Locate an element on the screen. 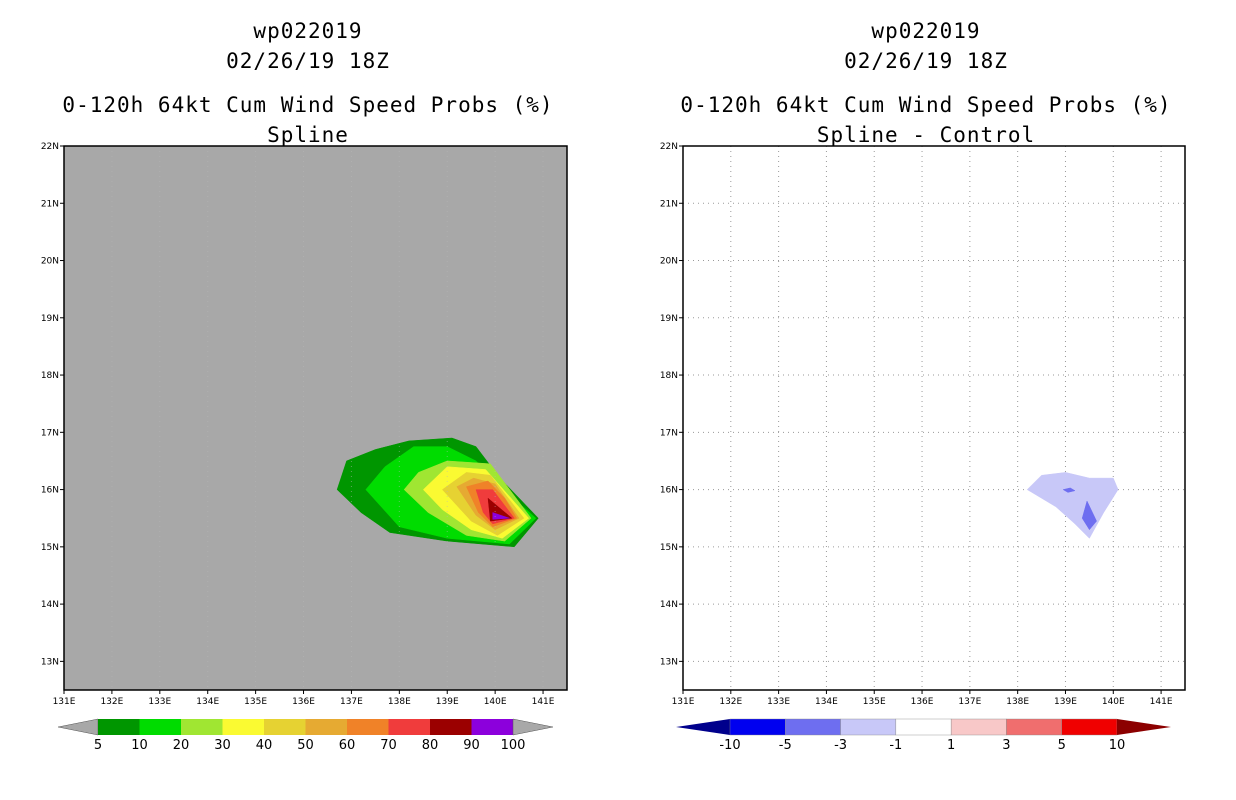  left-colorbar-label: 80 is located at coordinates (430, 745).